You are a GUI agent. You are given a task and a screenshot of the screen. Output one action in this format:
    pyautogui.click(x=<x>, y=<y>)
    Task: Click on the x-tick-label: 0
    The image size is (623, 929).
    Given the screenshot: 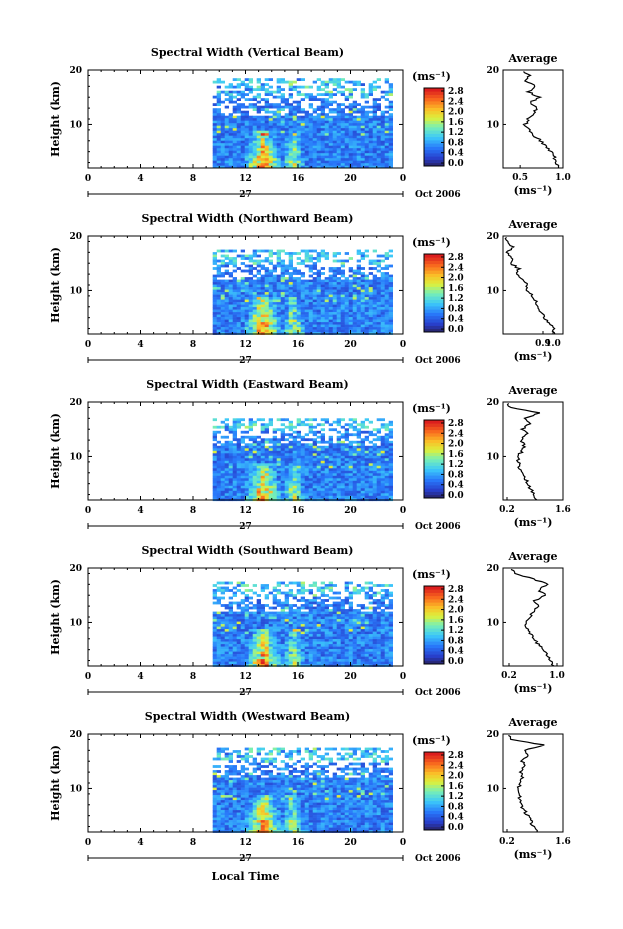 What is the action you would take?
    pyautogui.click(x=88, y=511)
    